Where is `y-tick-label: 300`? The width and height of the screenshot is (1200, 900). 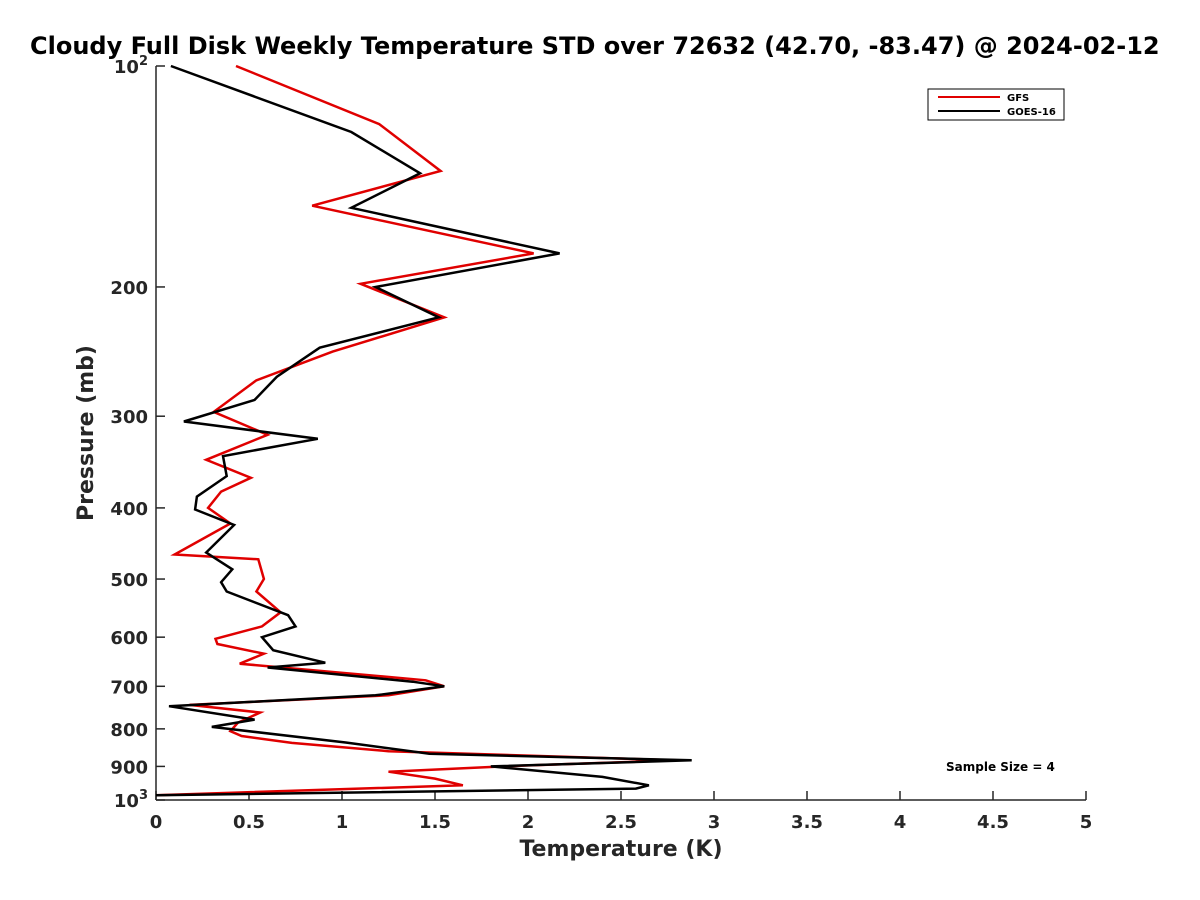 y-tick-label: 300 is located at coordinates (129, 417).